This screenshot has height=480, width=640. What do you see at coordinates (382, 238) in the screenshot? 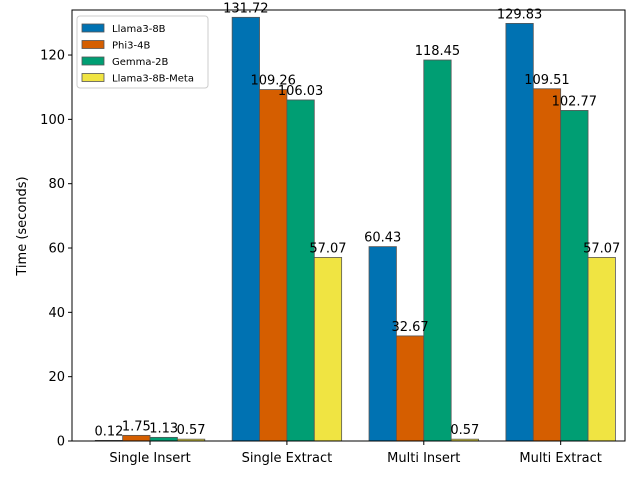
I see `data-label: 60.43` at bounding box center [382, 238].